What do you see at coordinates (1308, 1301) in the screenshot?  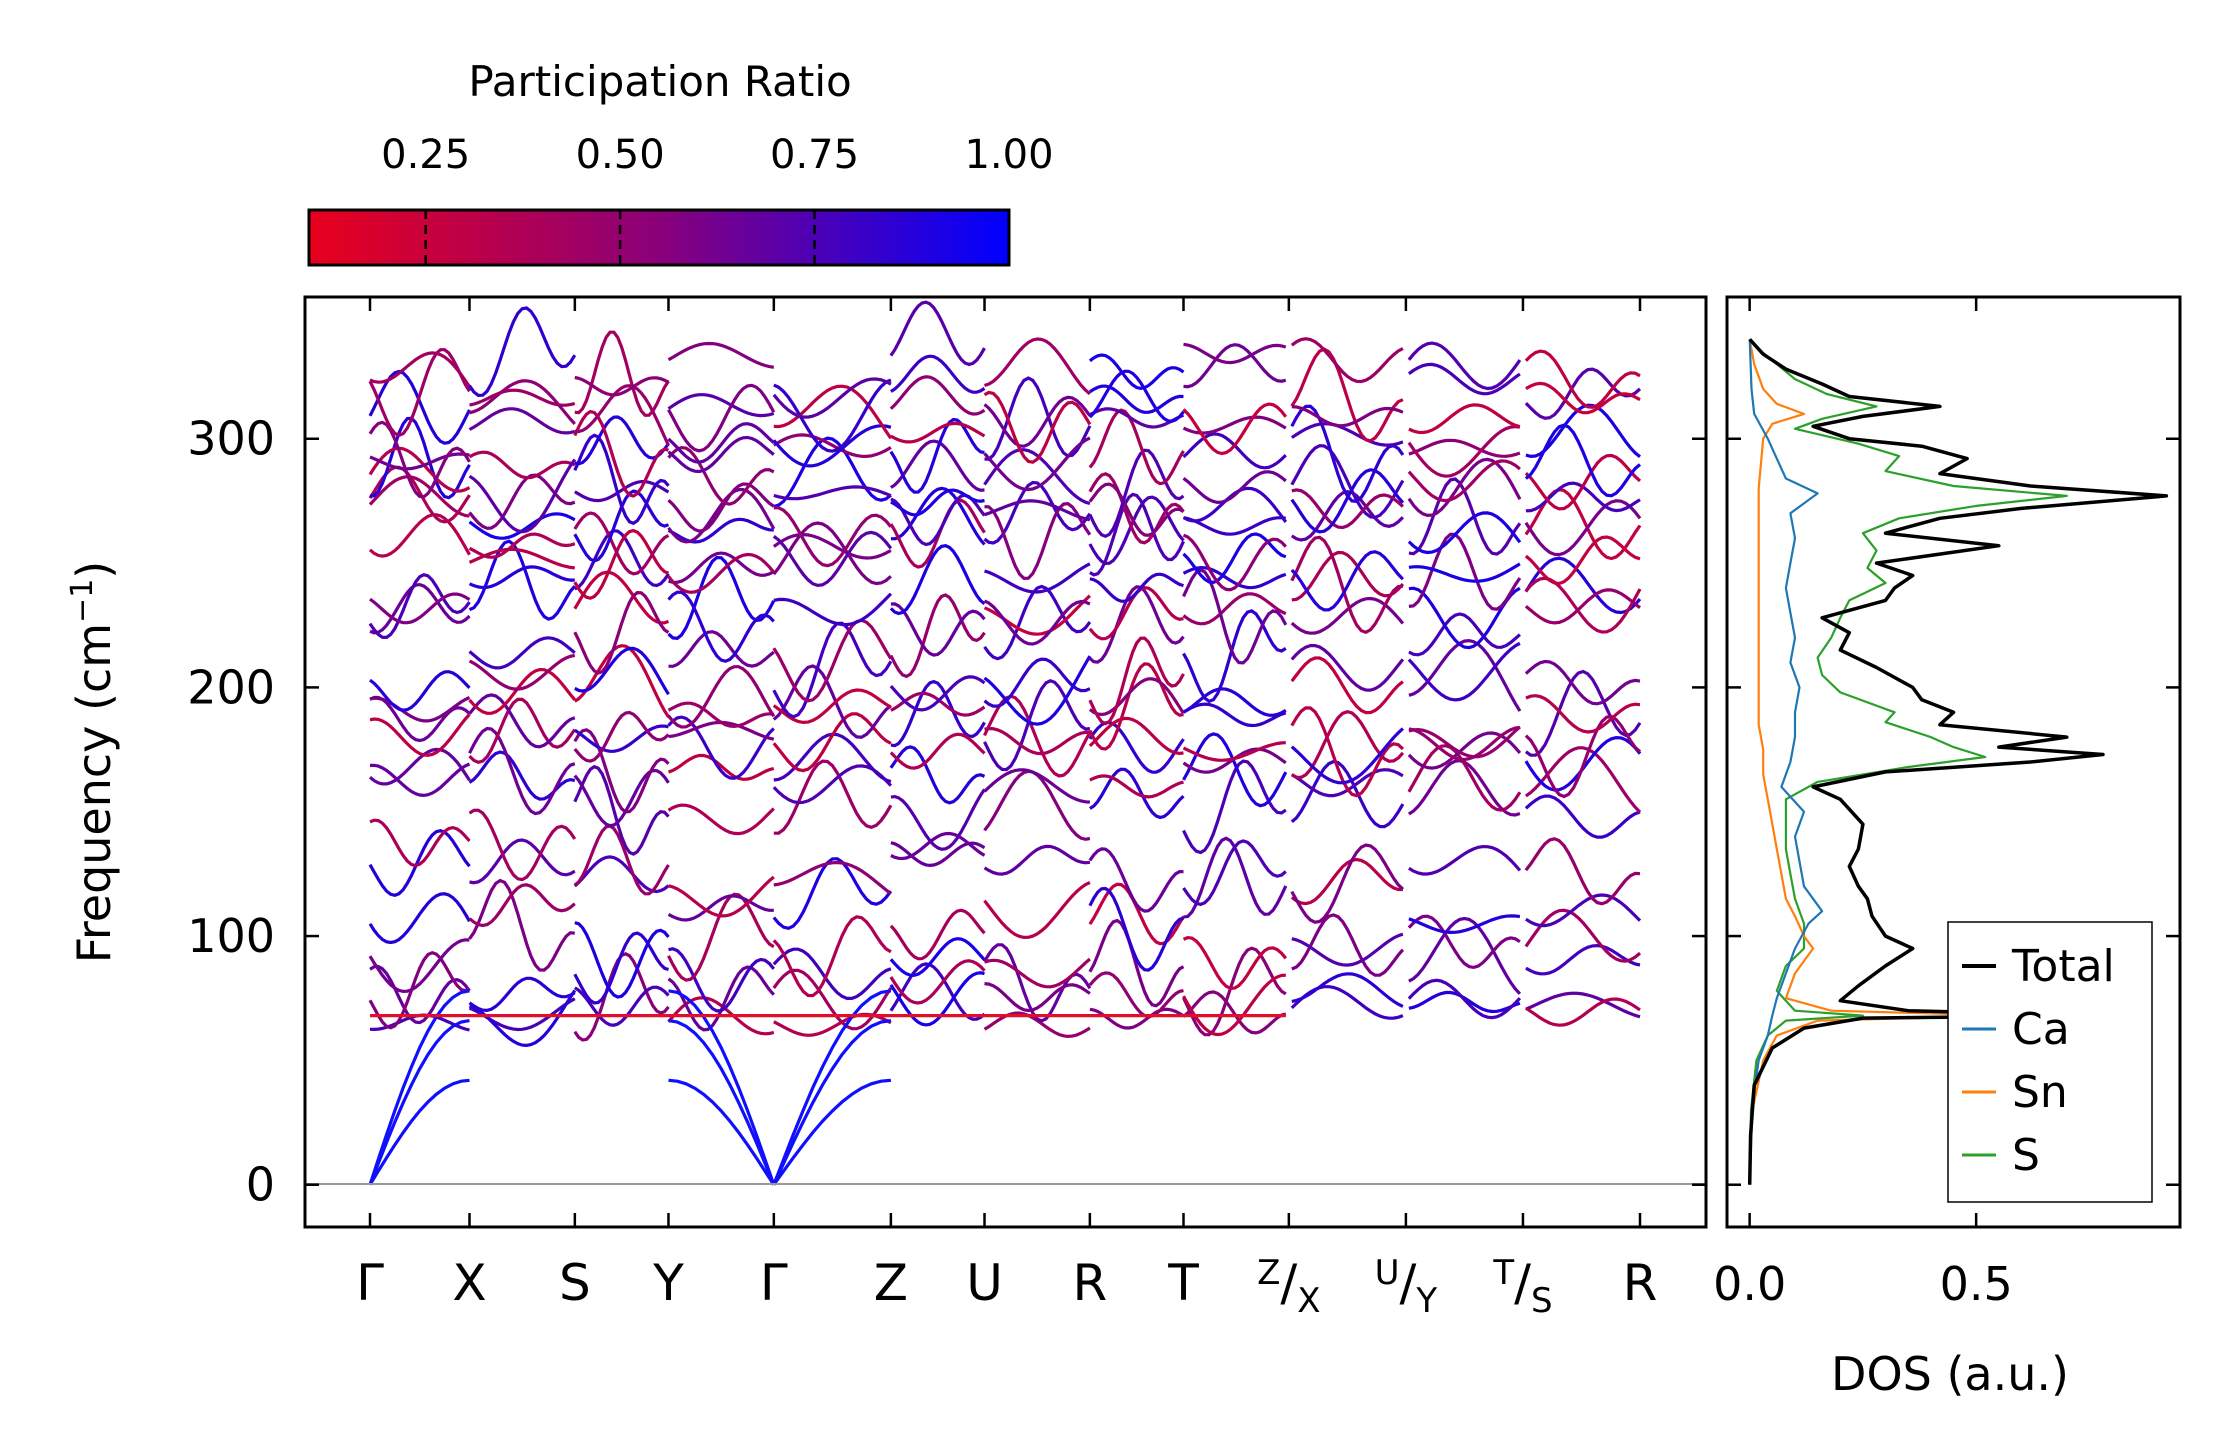 I see `kpoint-label-sub: X` at bounding box center [1308, 1301].